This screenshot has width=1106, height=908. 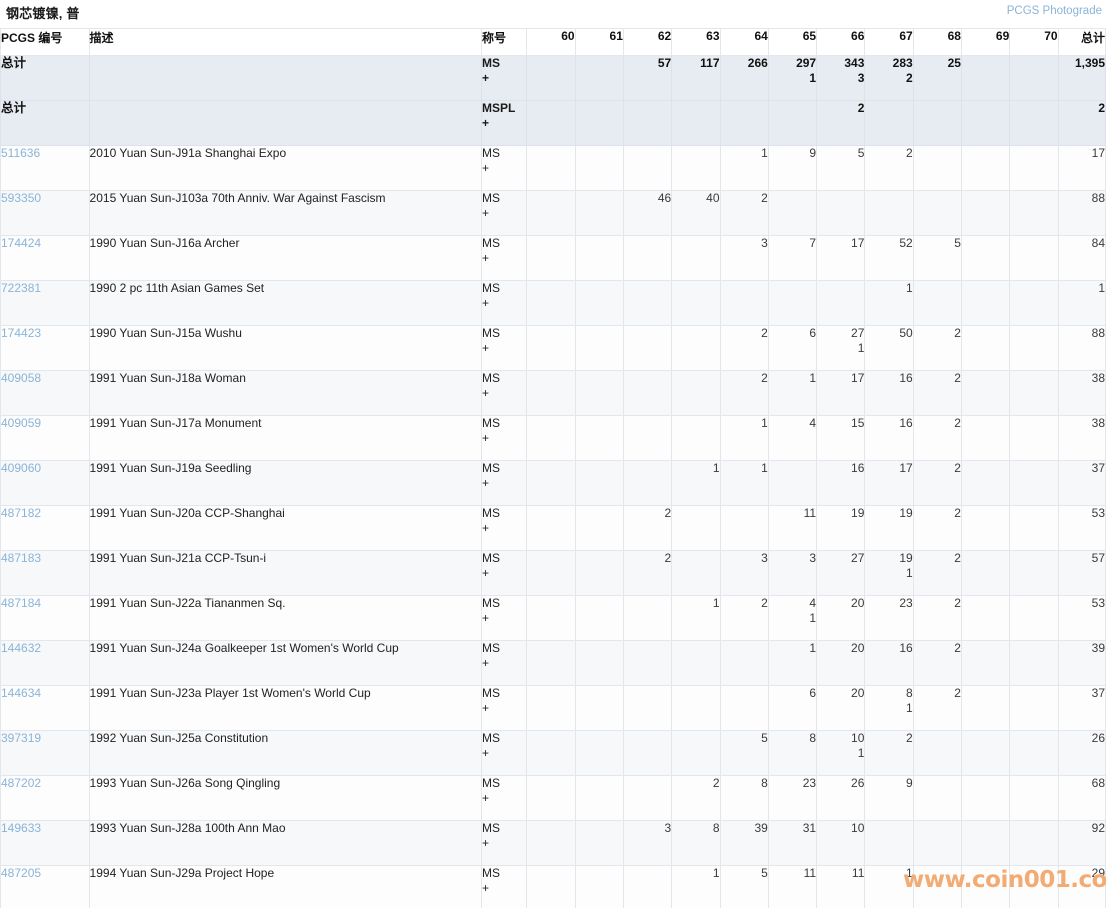 I want to click on grade-cell-65: 297 1, so click(x=792, y=78).